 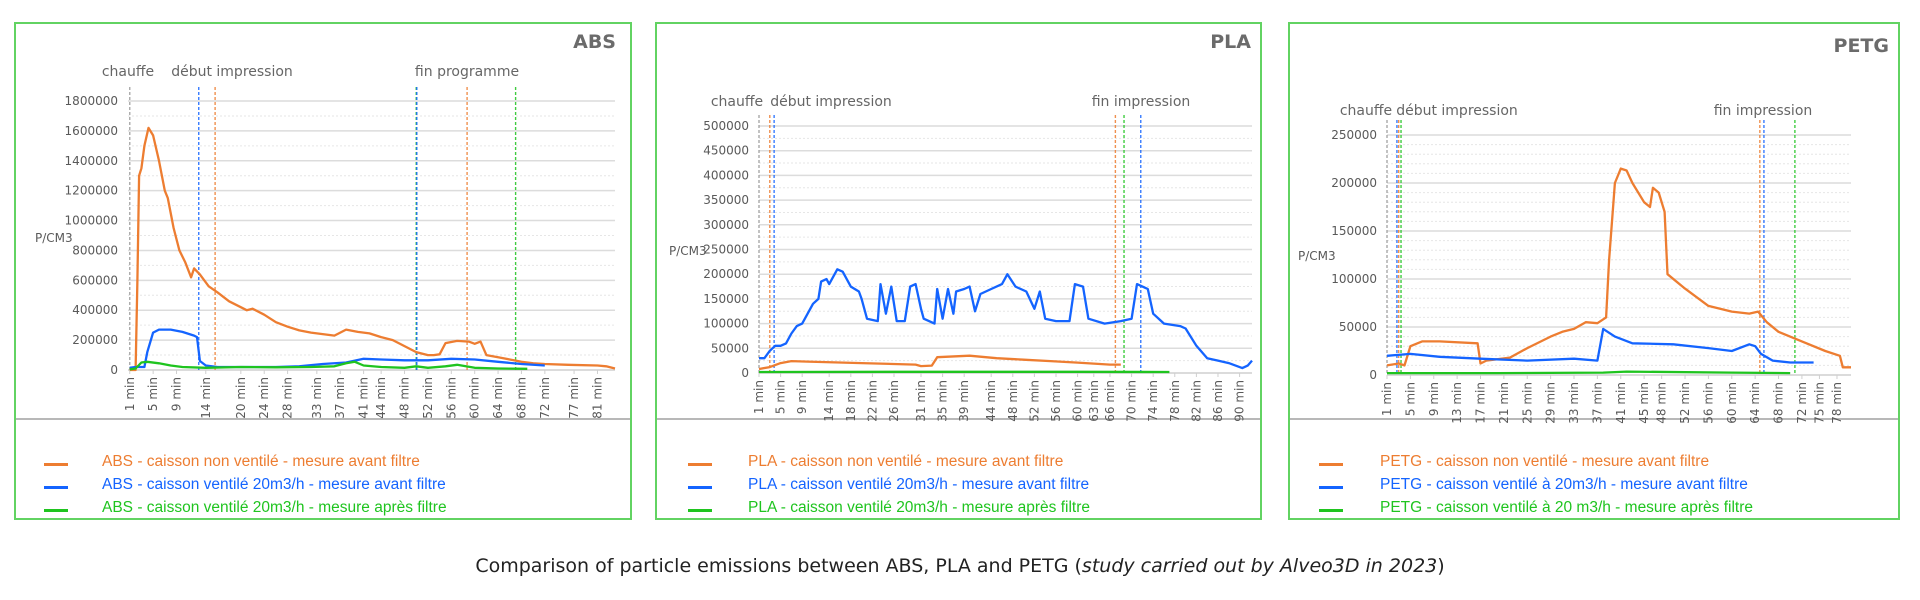 What do you see at coordinates (1837, 403) in the screenshot?
I see `x-tick-label: 78 min` at bounding box center [1837, 403].